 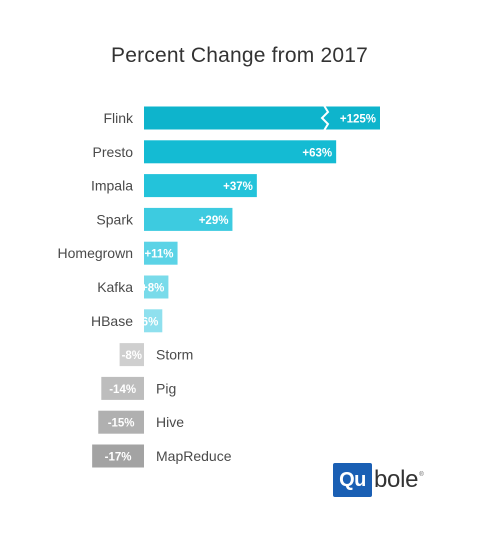 I want to click on bar-mapreduce, so click(x=118, y=456).